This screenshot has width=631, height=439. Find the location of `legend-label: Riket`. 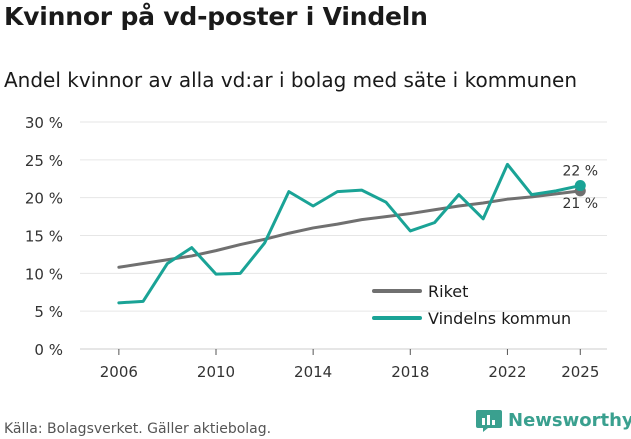

legend-label: Riket is located at coordinates (448, 291).